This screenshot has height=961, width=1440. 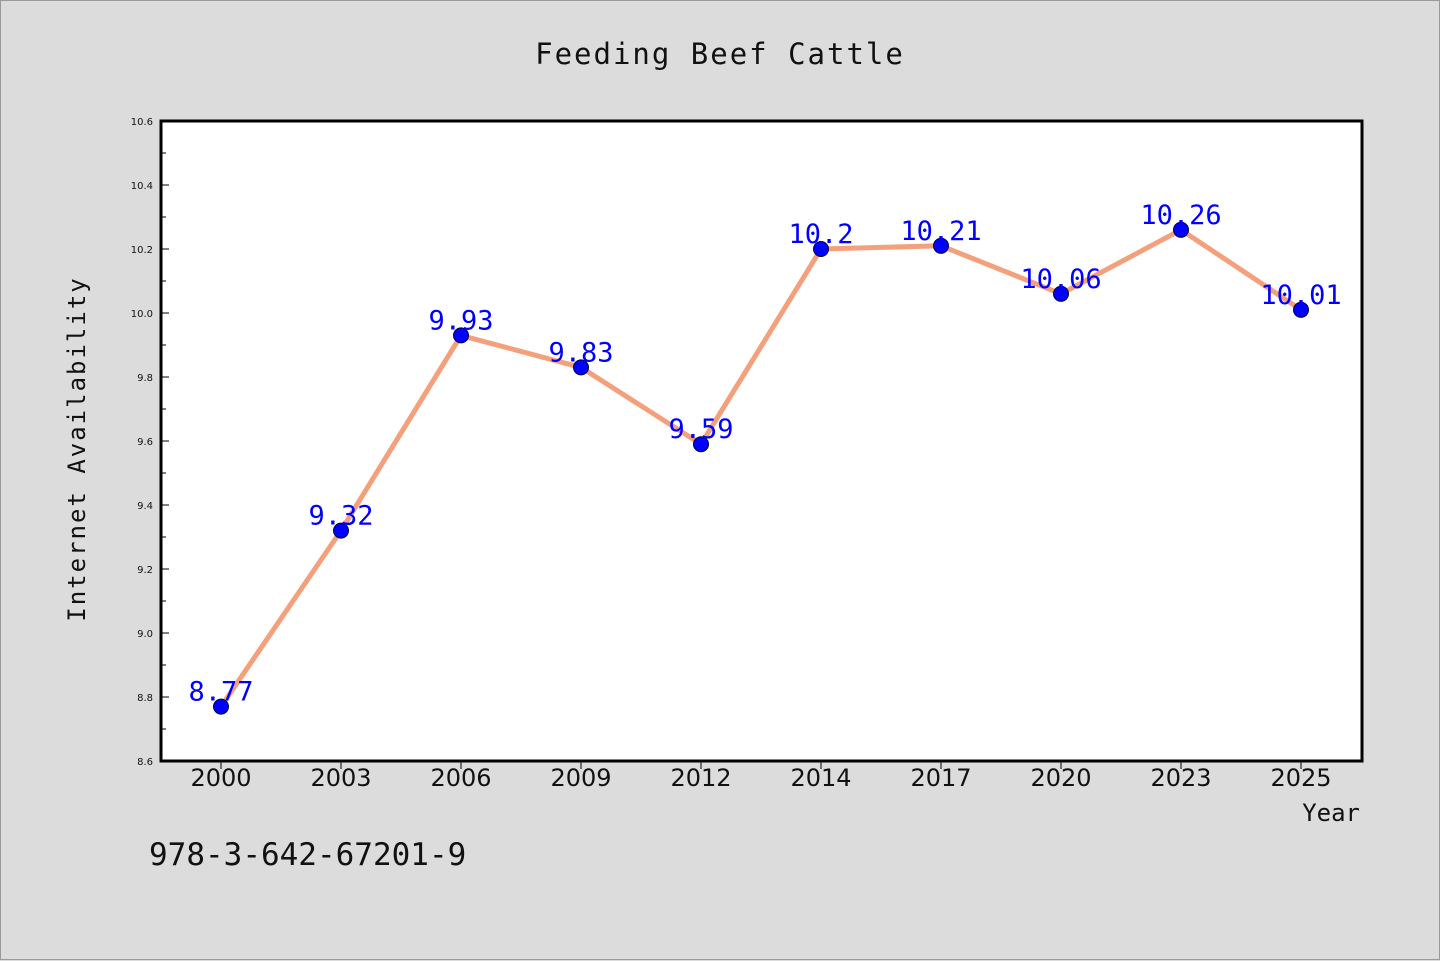 I want to click on x-axis: 2000 2003 2006 2009 2012 2014 2017 2020 2023 2025, so click(x=761, y=776).